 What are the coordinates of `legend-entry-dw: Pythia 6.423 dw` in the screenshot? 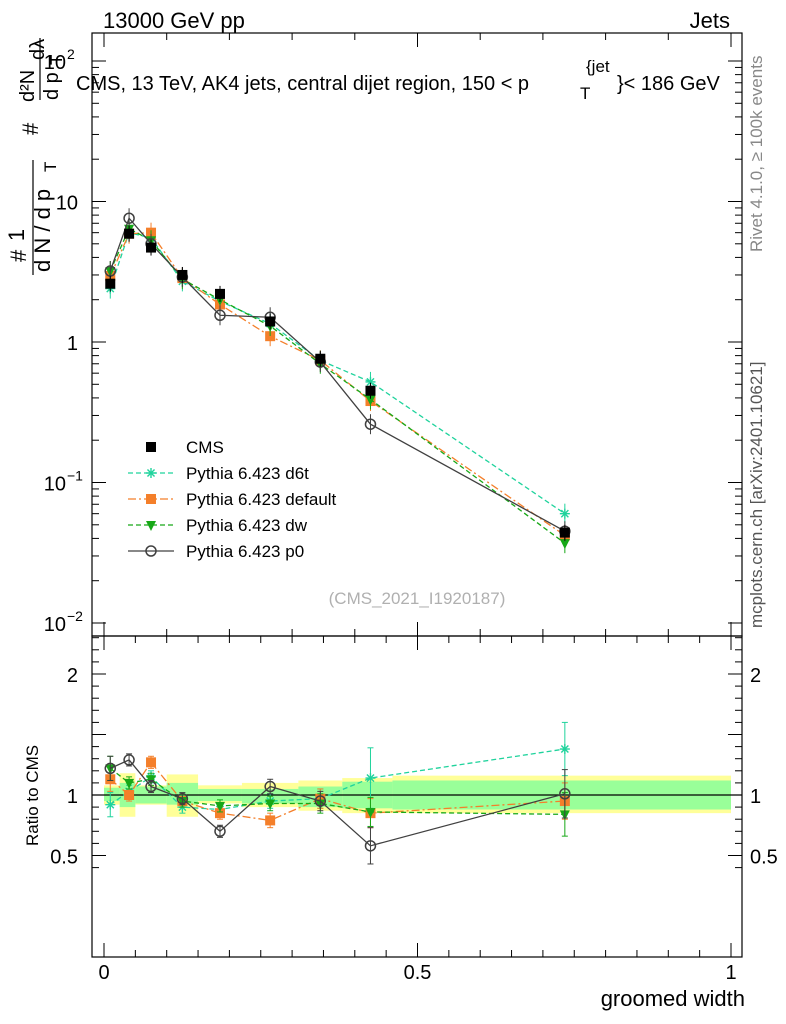 It's located at (218, 525).